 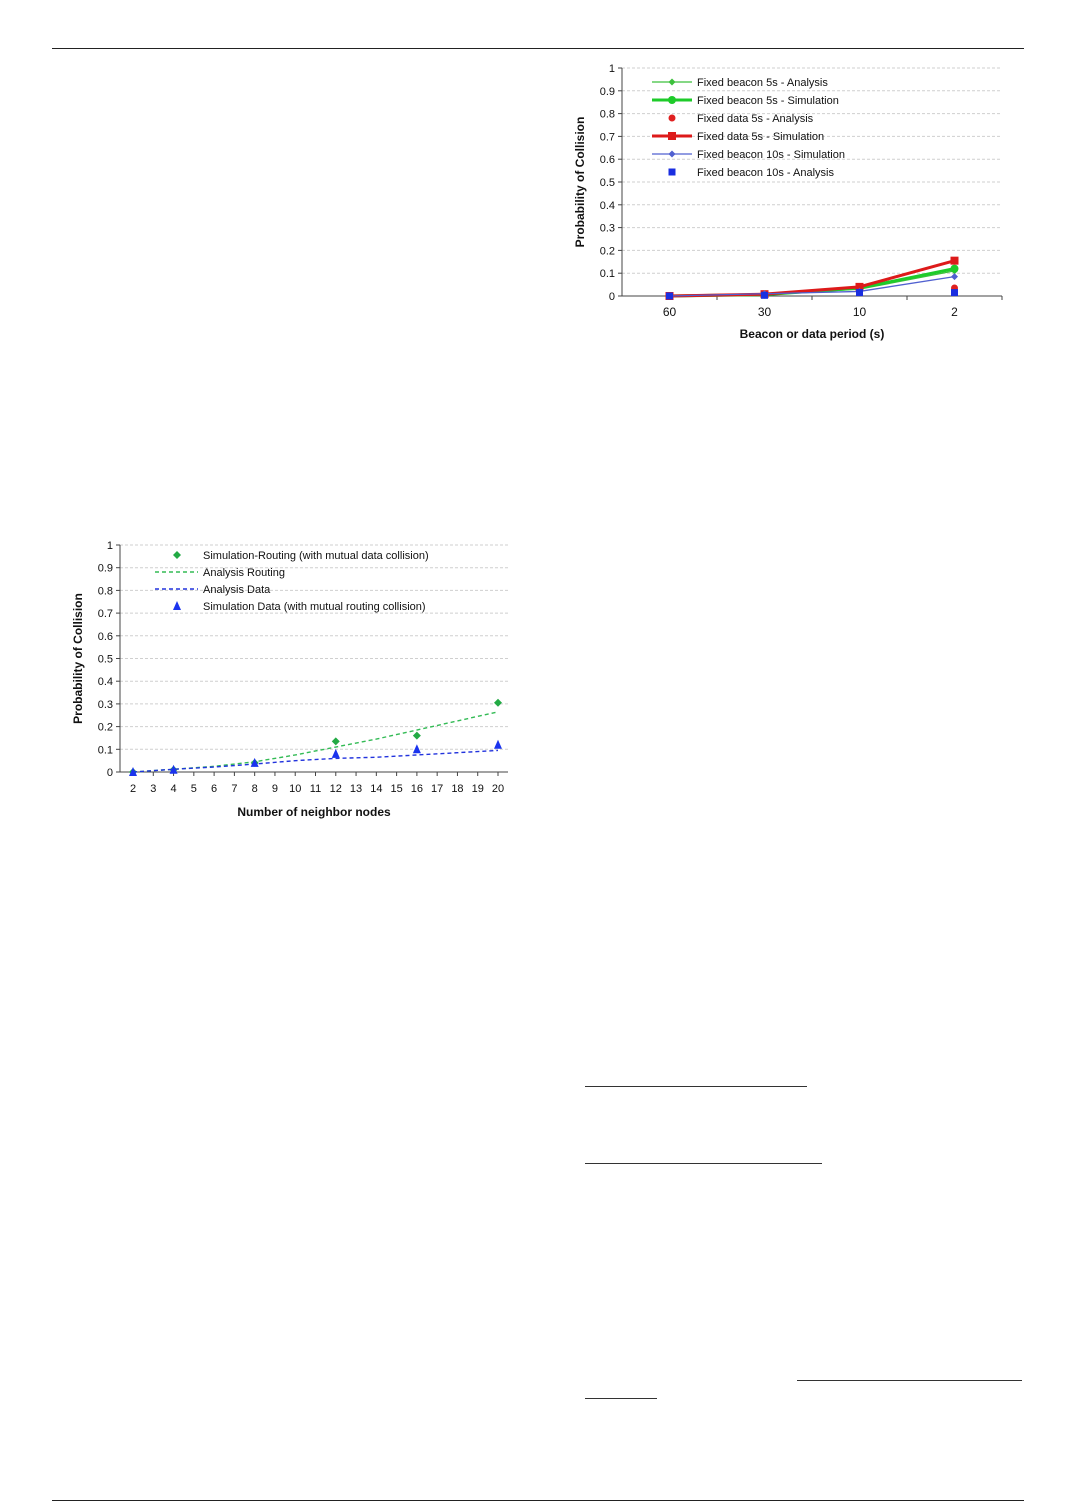 What do you see at coordinates (607, 206) in the screenshot?
I see `chart1-ytick-label: 0.4` at bounding box center [607, 206].